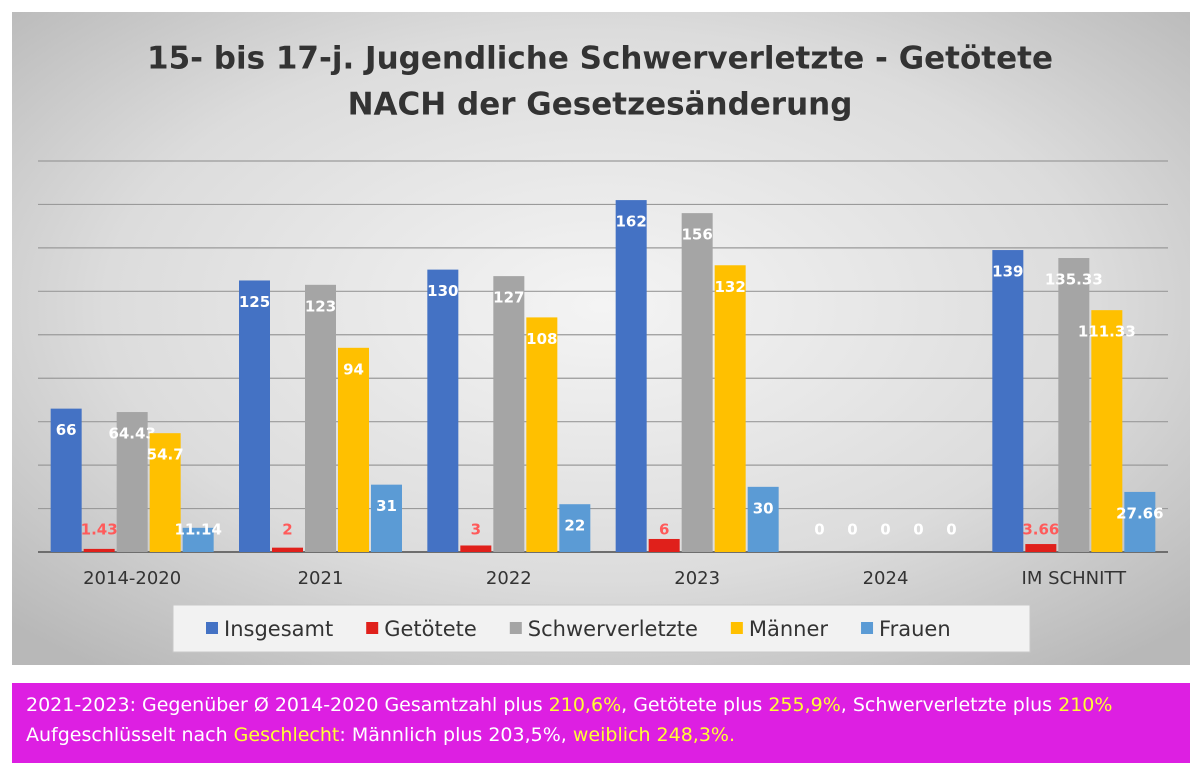 This screenshot has height=774, width=1204. I want to click on x-tick-label: 2022, so click(509, 578).